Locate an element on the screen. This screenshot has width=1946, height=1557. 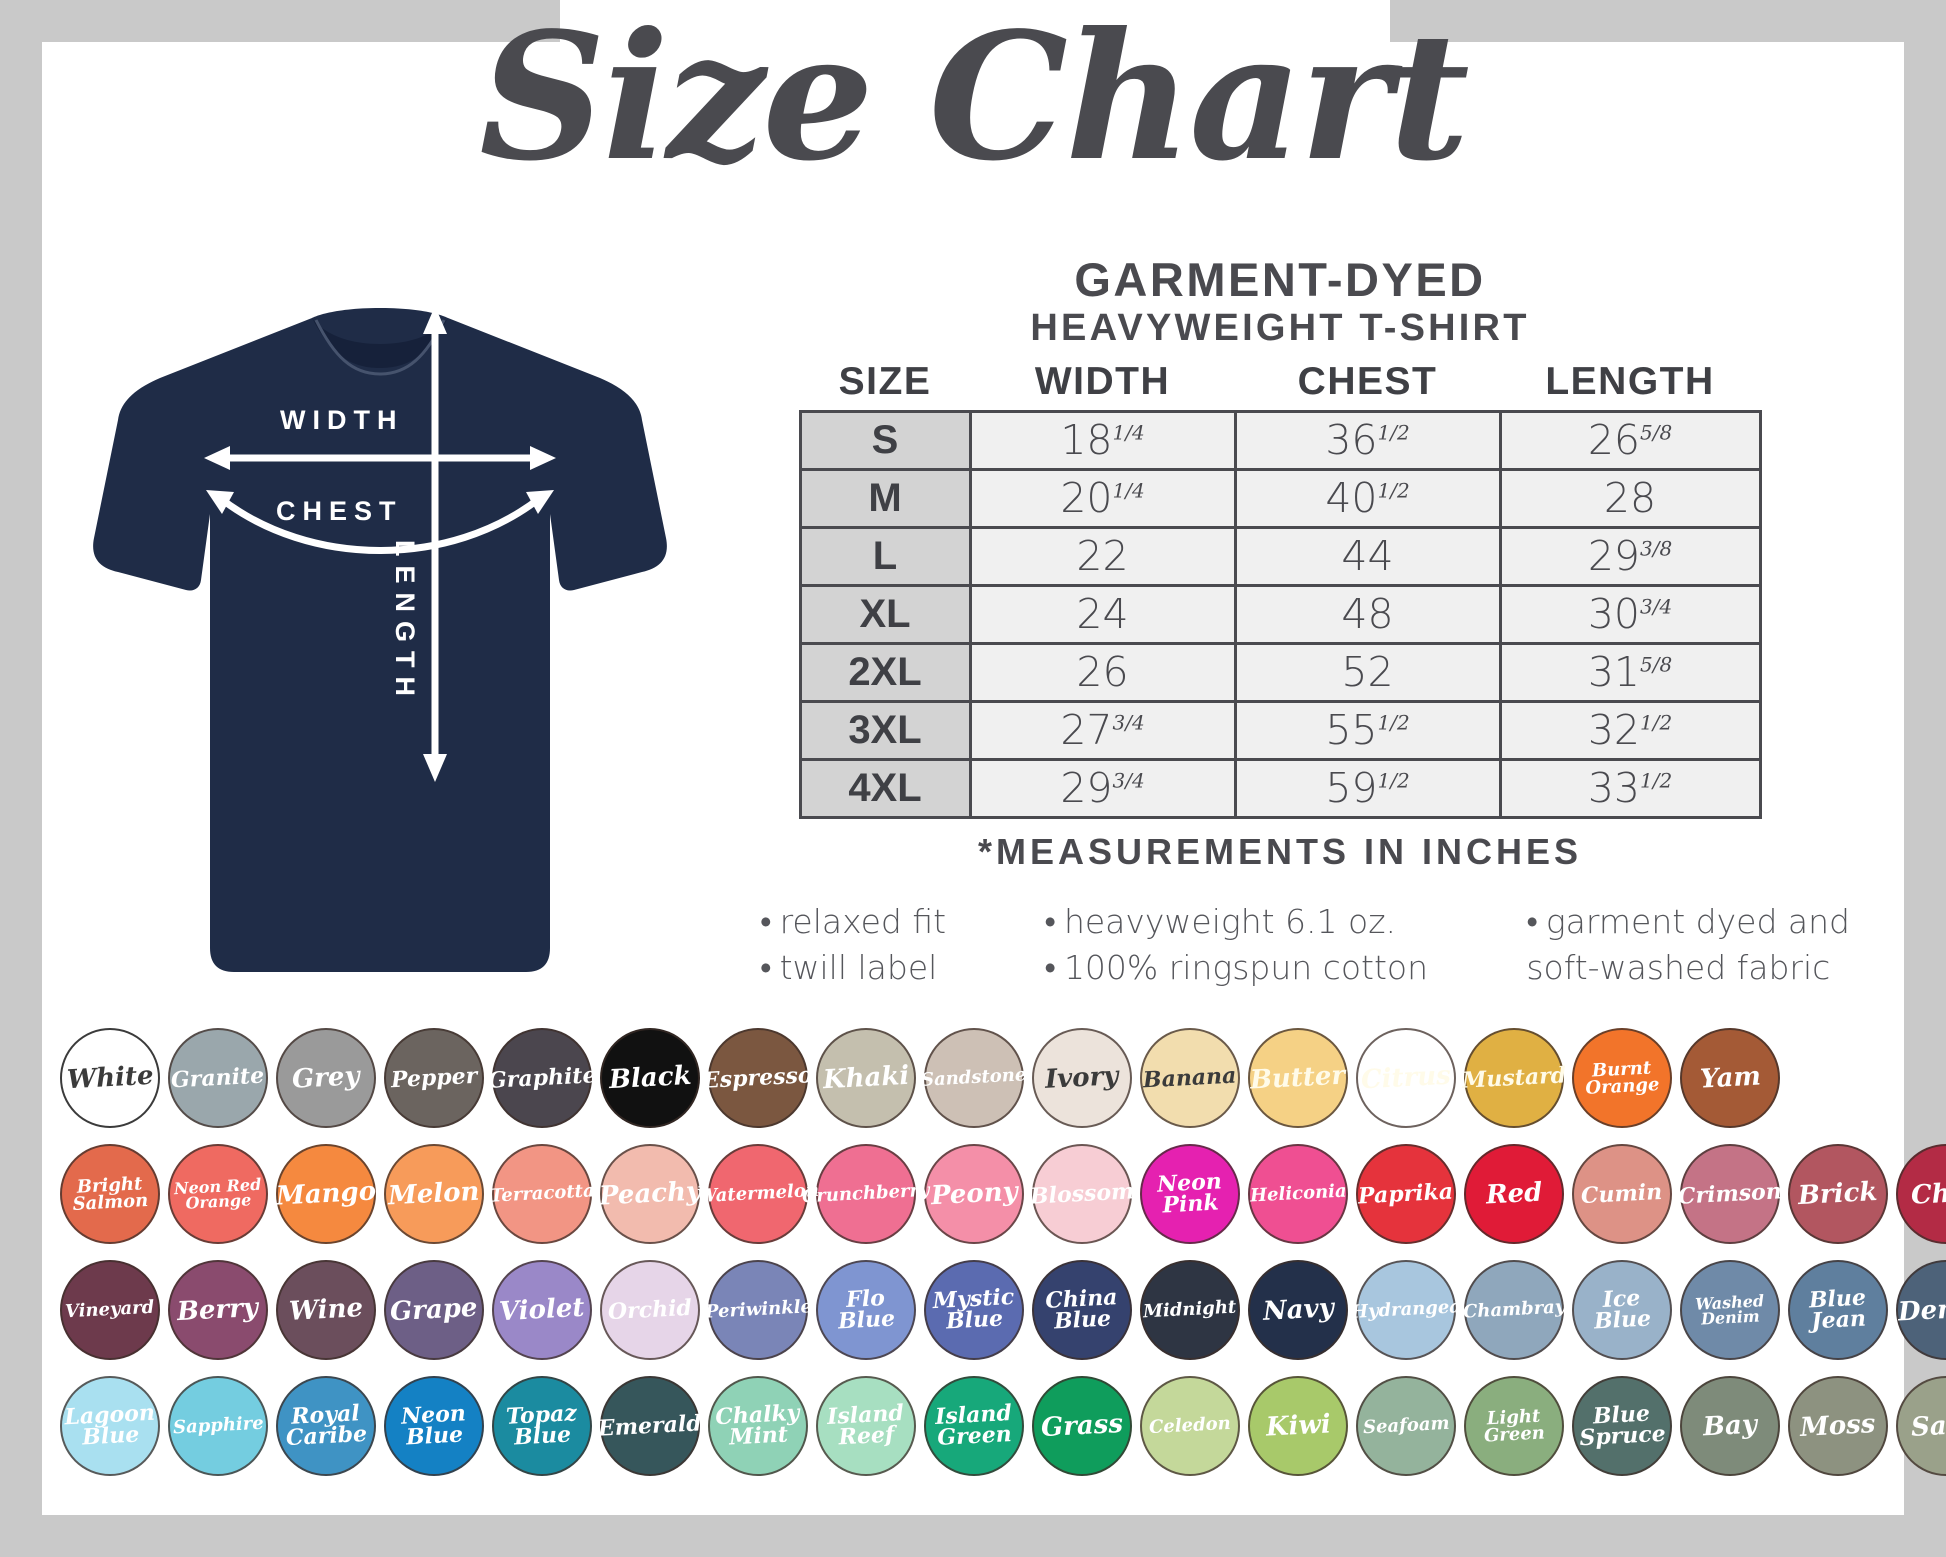
color-swatch: Island Green is located at coordinates (974, 1426).